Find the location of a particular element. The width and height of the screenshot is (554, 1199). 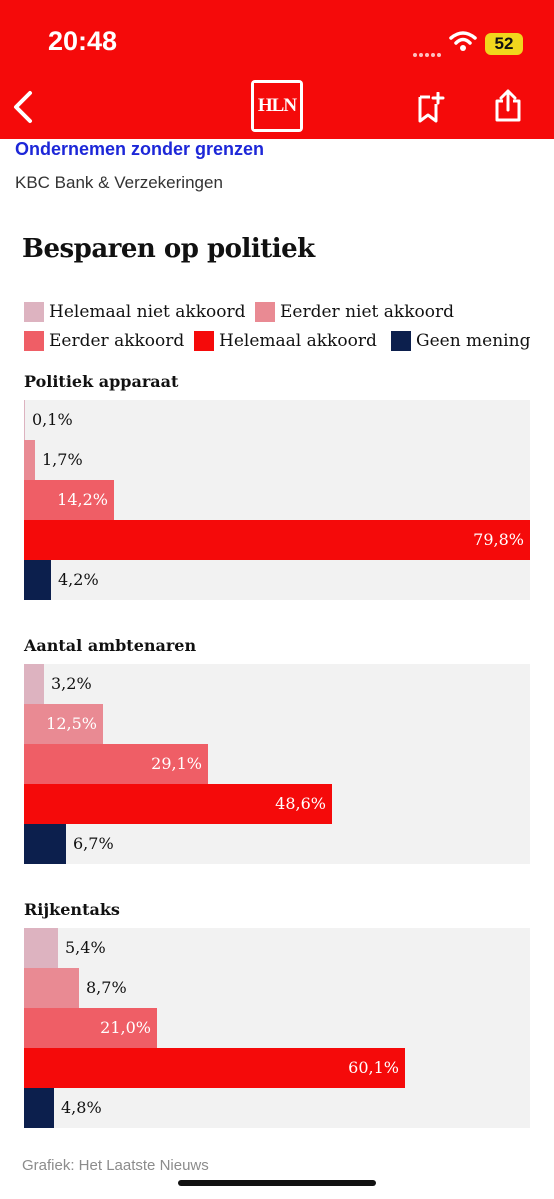

sponsor-link: Ondernemen zonder grenzen is located at coordinates (140, 149).